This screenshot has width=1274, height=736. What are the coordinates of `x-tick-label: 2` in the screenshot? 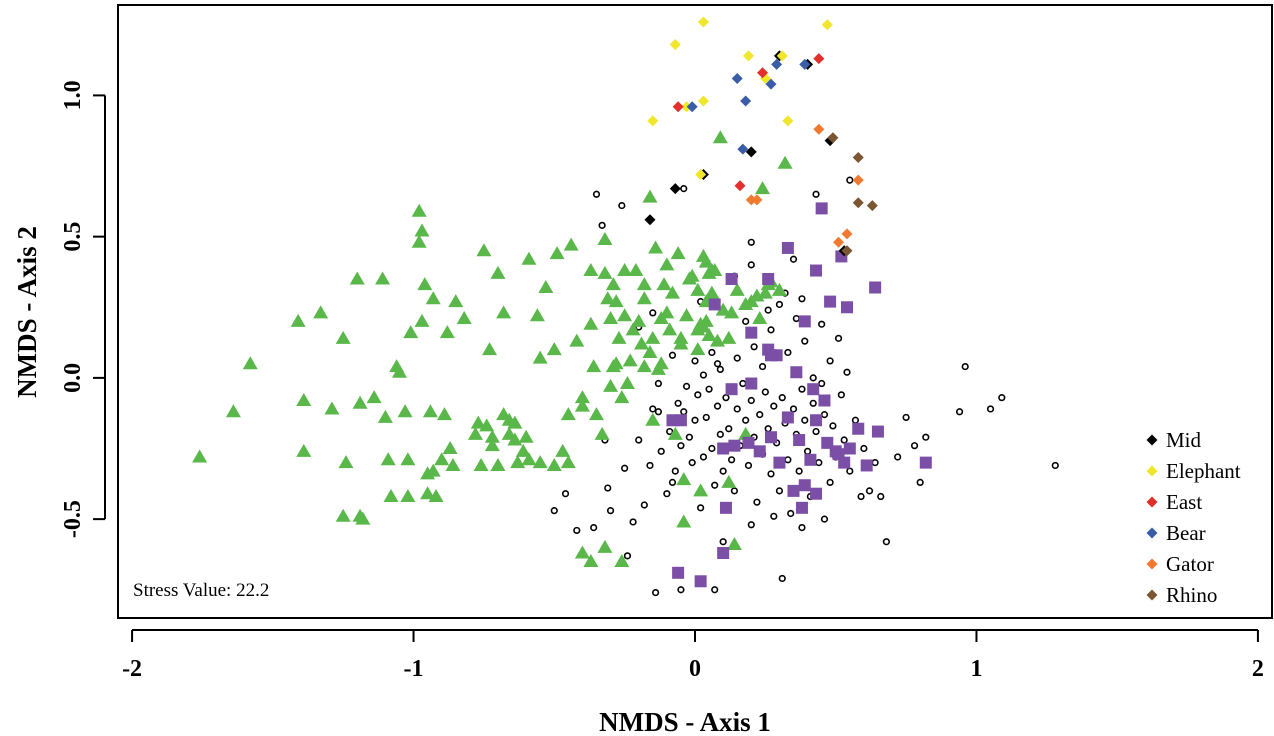 It's located at (1258, 669).